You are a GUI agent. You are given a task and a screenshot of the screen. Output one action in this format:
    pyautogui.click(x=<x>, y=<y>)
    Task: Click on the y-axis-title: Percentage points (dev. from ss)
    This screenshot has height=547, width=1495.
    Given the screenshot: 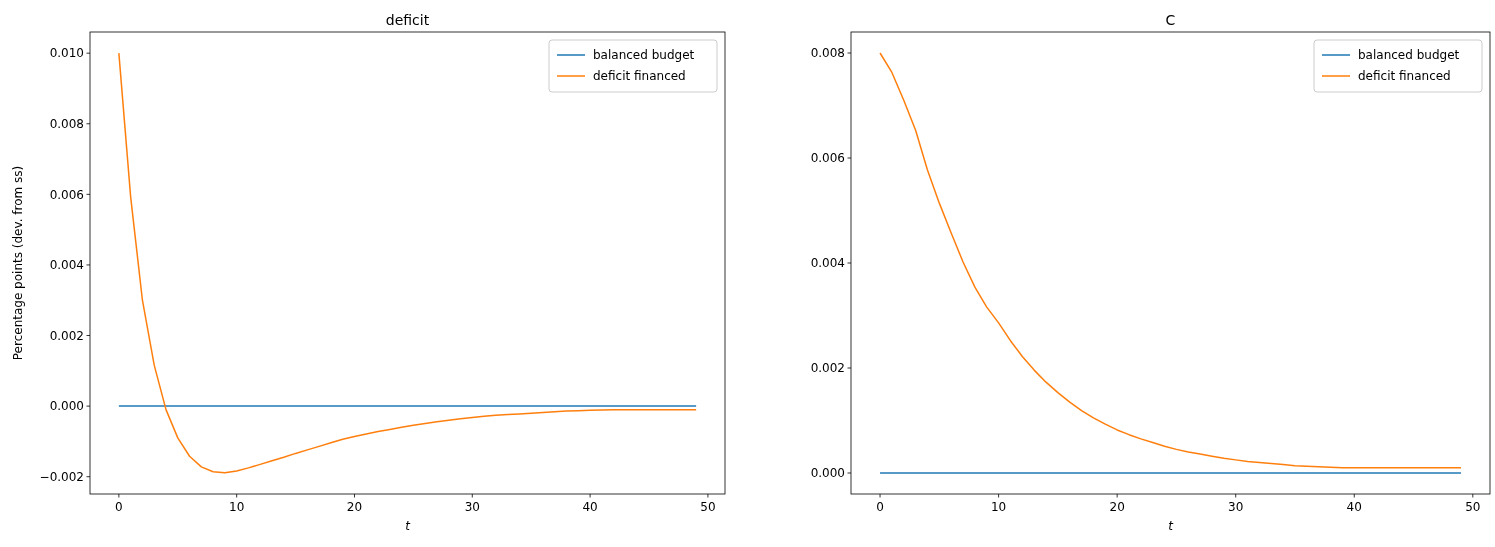 What is the action you would take?
    pyautogui.click(x=18, y=263)
    